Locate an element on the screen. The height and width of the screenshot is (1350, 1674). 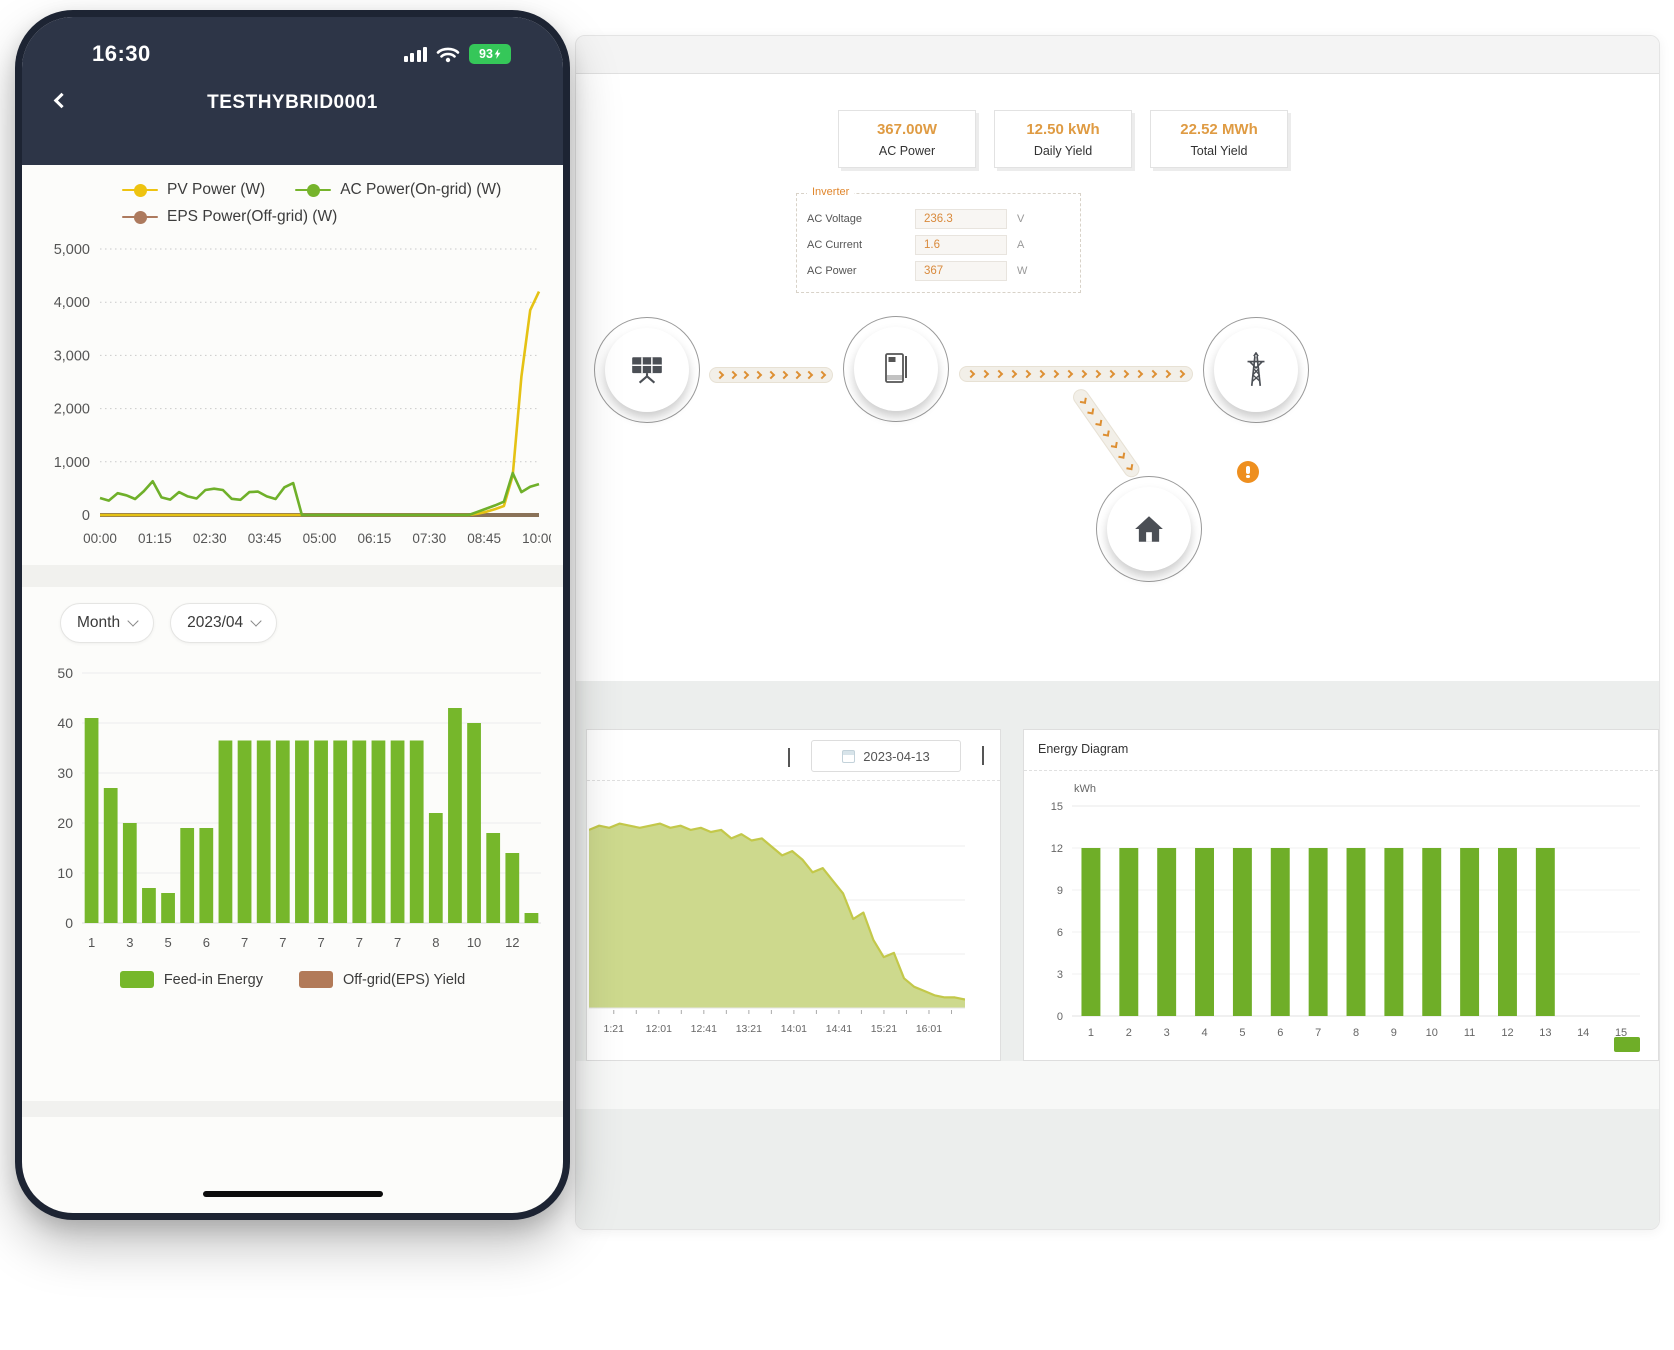
inverter-panel-title: Inverter is located at coordinates (831, 192).